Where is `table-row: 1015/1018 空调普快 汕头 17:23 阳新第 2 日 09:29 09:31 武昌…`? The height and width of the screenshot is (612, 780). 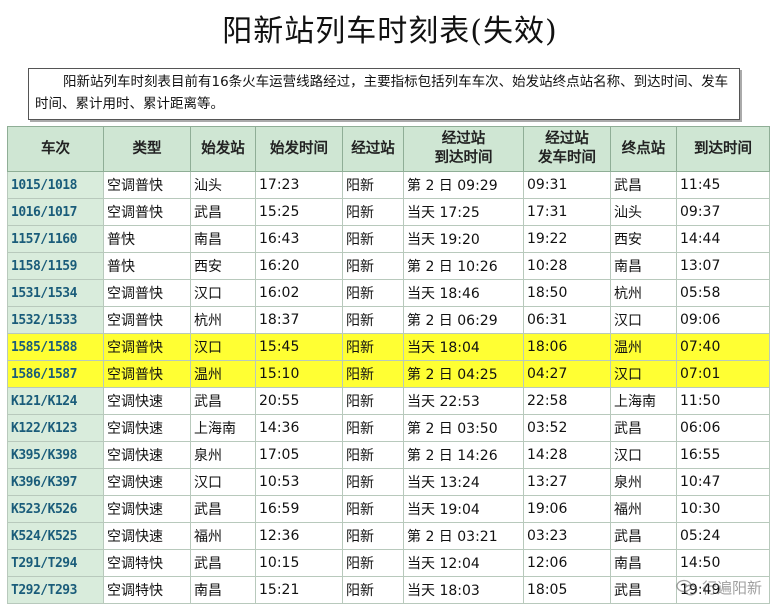 table-row: 1015/1018 空调普快 汕头 17:23 阳新第 2 日 09:29 09:31 武昌… is located at coordinates (388, 185).